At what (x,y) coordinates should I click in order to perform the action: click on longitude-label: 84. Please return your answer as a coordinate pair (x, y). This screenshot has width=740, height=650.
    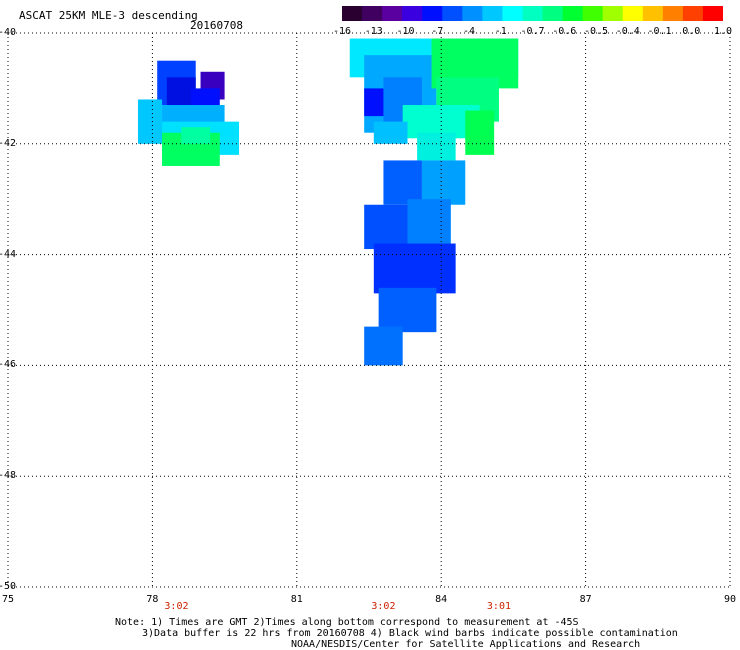
    Looking at the image, I should click on (441, 599).